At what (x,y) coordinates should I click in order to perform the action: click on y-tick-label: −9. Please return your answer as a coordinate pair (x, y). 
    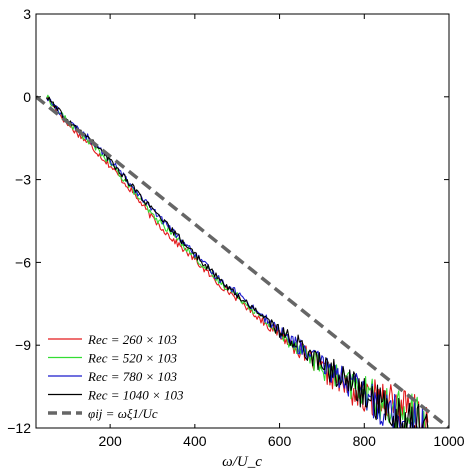
    Looking at the image, I should click on (23, 345).